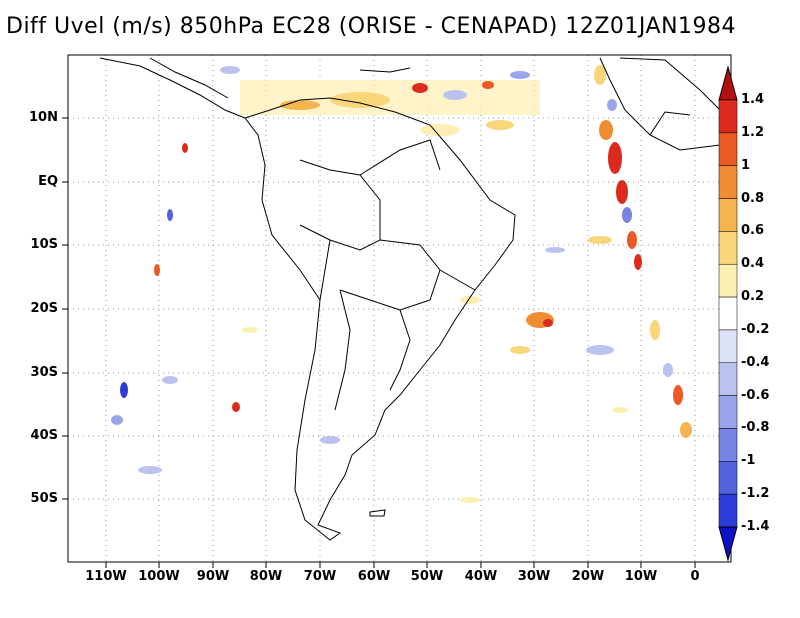 Image resolution: width=800 pixels, height=618 pixels. Describe the element at coordinates (641, 576) in the screenshot. I see `lon-label-10w: 10W` at that location.